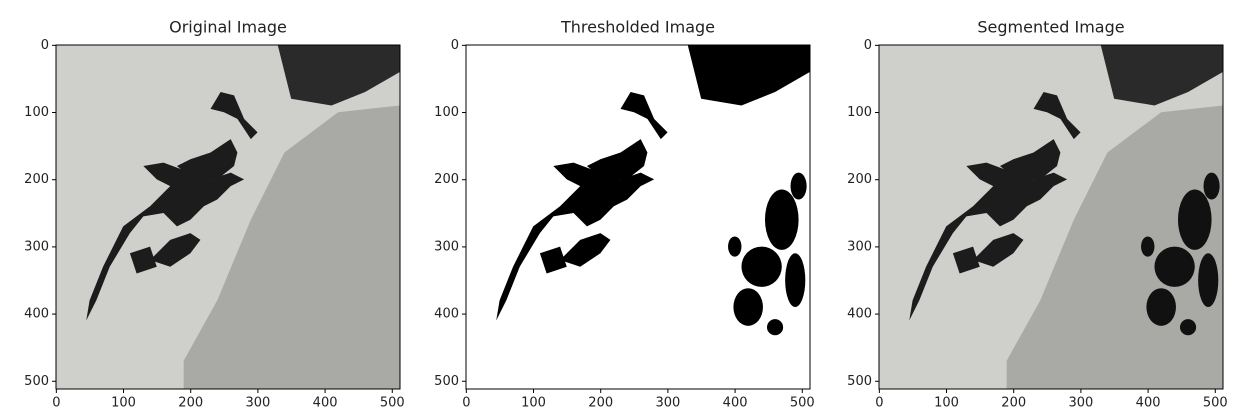 The image size is (1242, 419). Describe the element at coordinates (228, 27) in the screenshot. I see `subplot-title: Original Image` at that location.